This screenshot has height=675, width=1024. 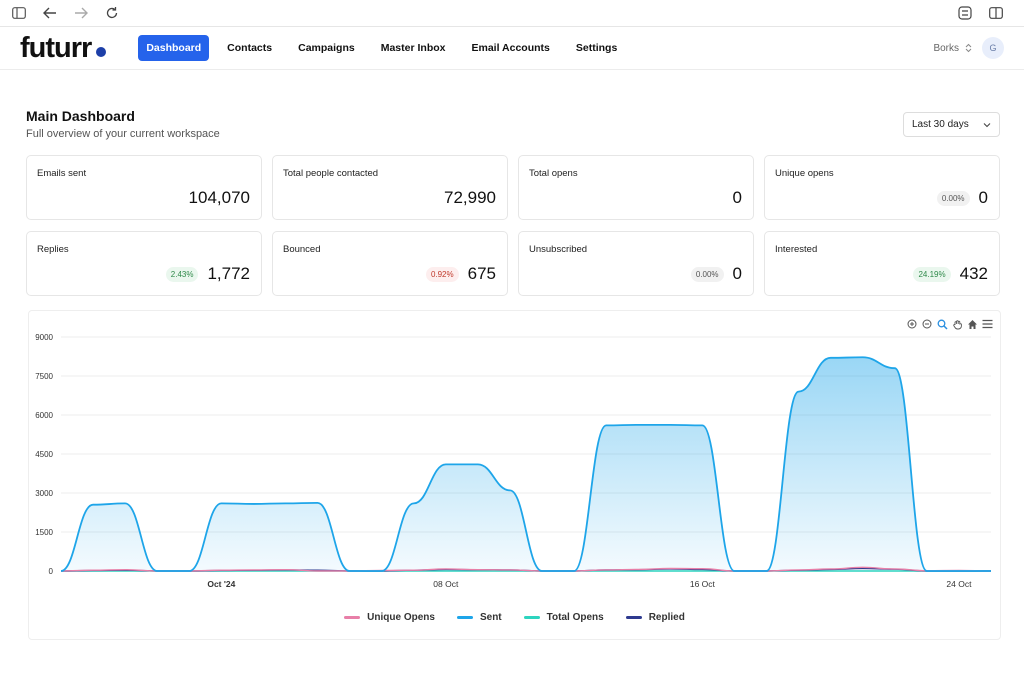 I want to click on x-tick-label: 16 Oct, so click(x=703, y=584).